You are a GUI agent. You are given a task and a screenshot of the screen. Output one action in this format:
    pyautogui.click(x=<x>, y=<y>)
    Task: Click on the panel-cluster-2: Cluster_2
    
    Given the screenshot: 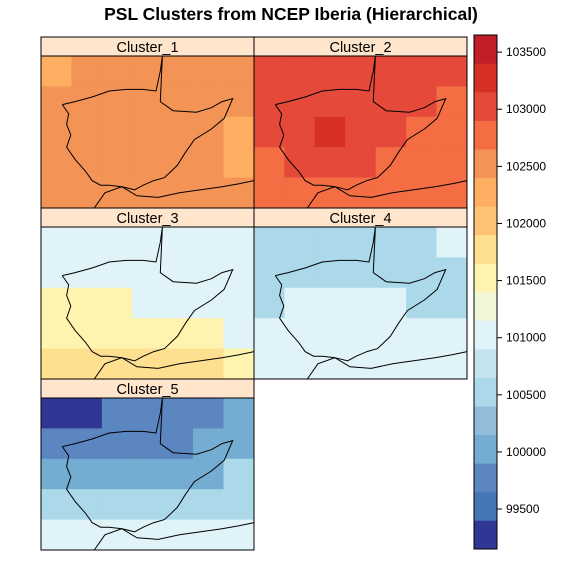 What is the action you would take?
    pyautogui.click(x=360, y=122)
    